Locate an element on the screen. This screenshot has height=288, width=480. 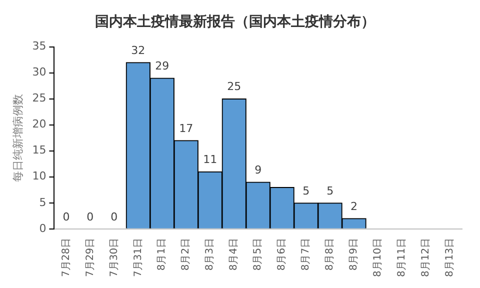
x-tick-label: 8月4日 is located at coordinates (234, 254).